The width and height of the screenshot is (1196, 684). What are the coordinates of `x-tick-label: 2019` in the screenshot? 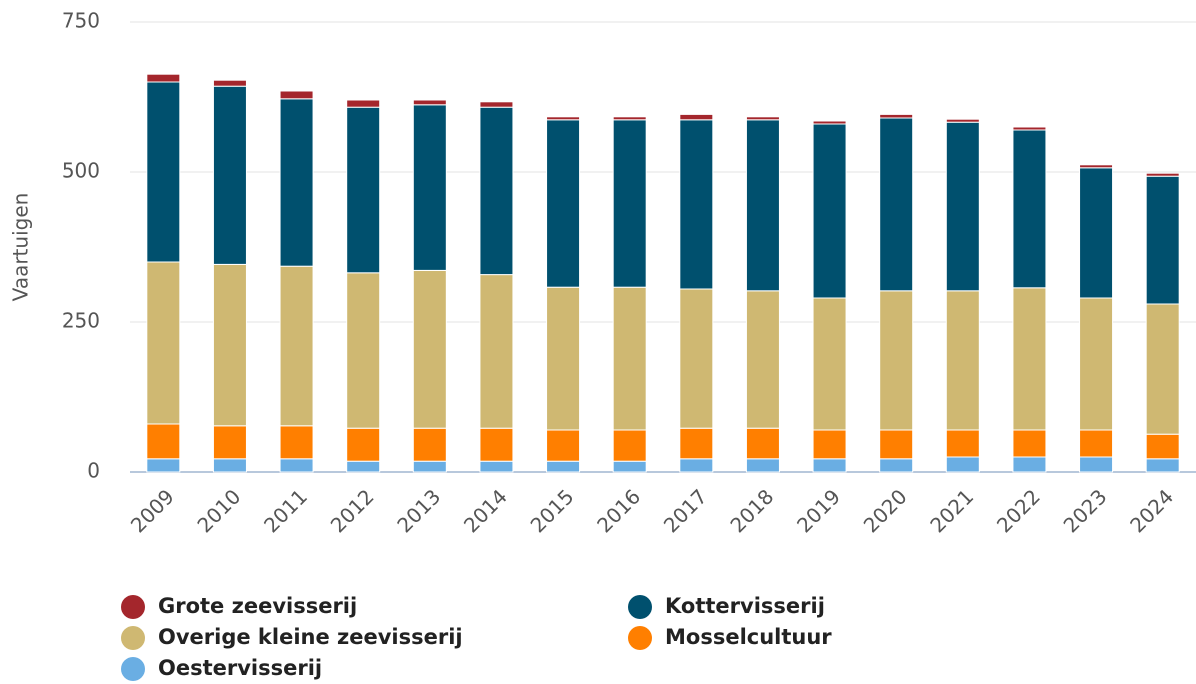 It's located at (818, 510).